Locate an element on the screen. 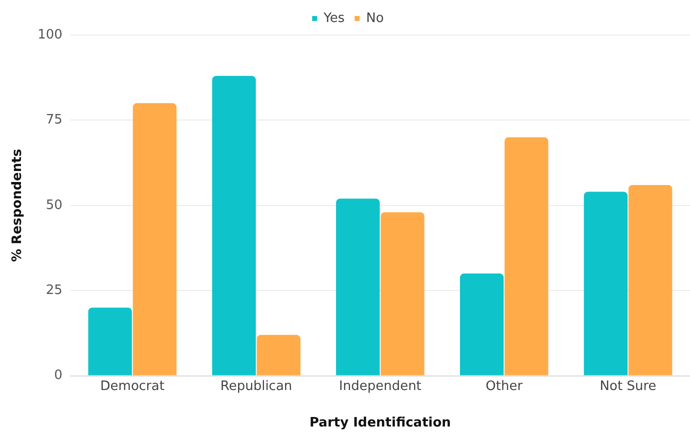 The height and width of the screenshot is (439, 690). y-tick-label: 75 is located at coordinates (54, 120).